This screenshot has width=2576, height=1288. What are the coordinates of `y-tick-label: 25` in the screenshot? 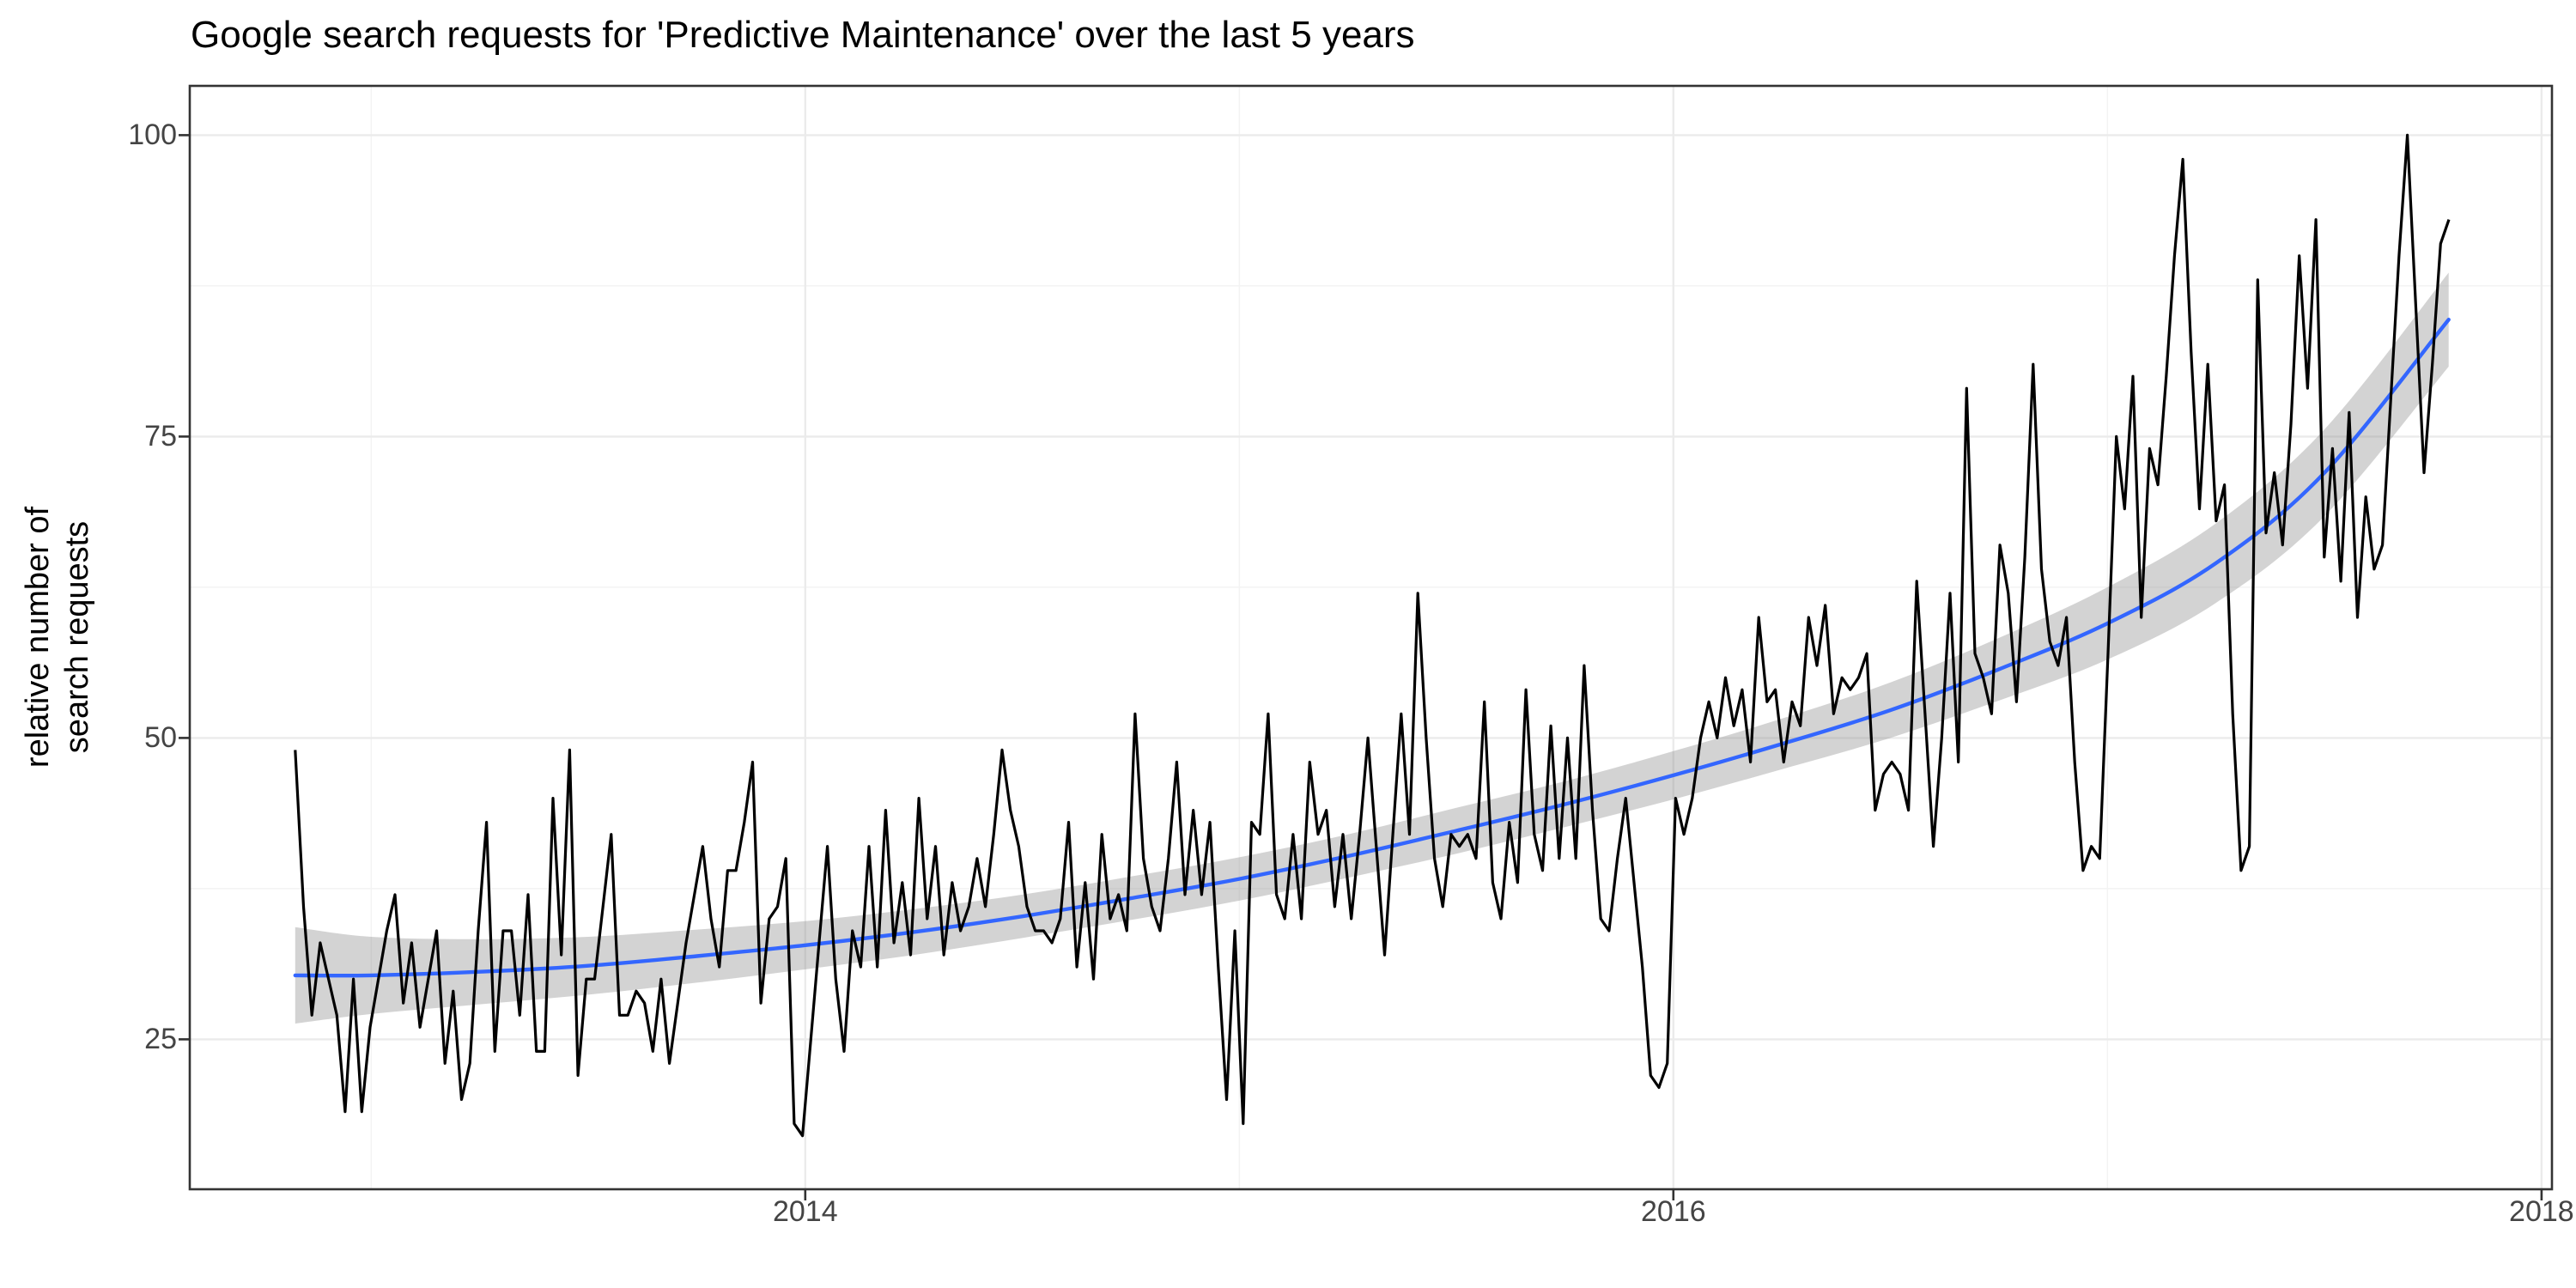 It's located at (160, 1039).